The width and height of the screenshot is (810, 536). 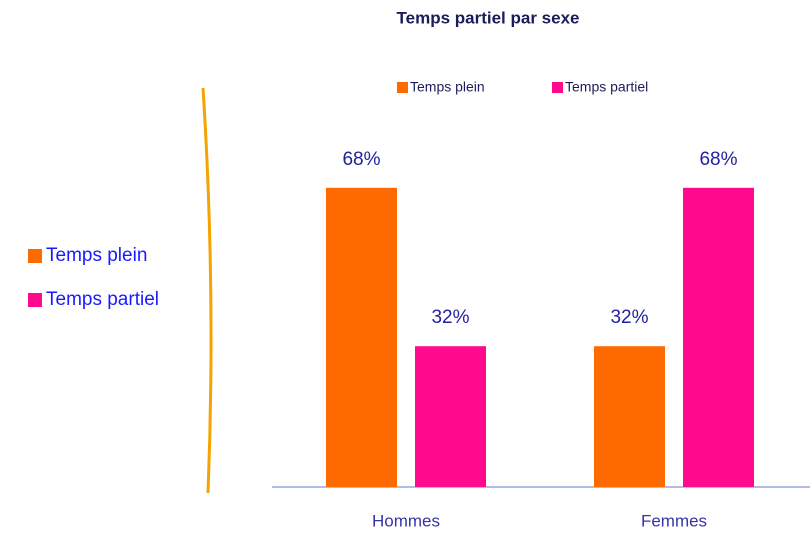 I want to click on x-tick-label: Femmes, so click(x=674, y=520).